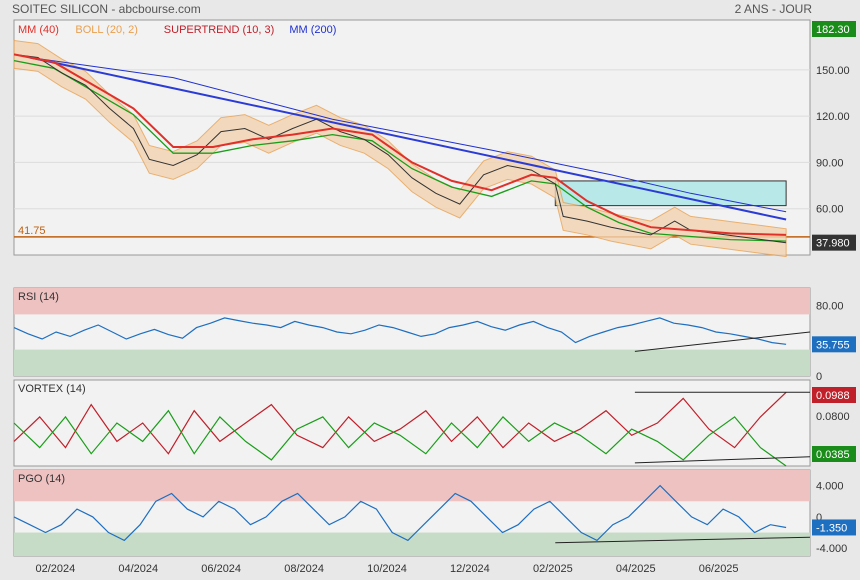  I want to click on price-y-tick: 90.00, so click(830, 163).